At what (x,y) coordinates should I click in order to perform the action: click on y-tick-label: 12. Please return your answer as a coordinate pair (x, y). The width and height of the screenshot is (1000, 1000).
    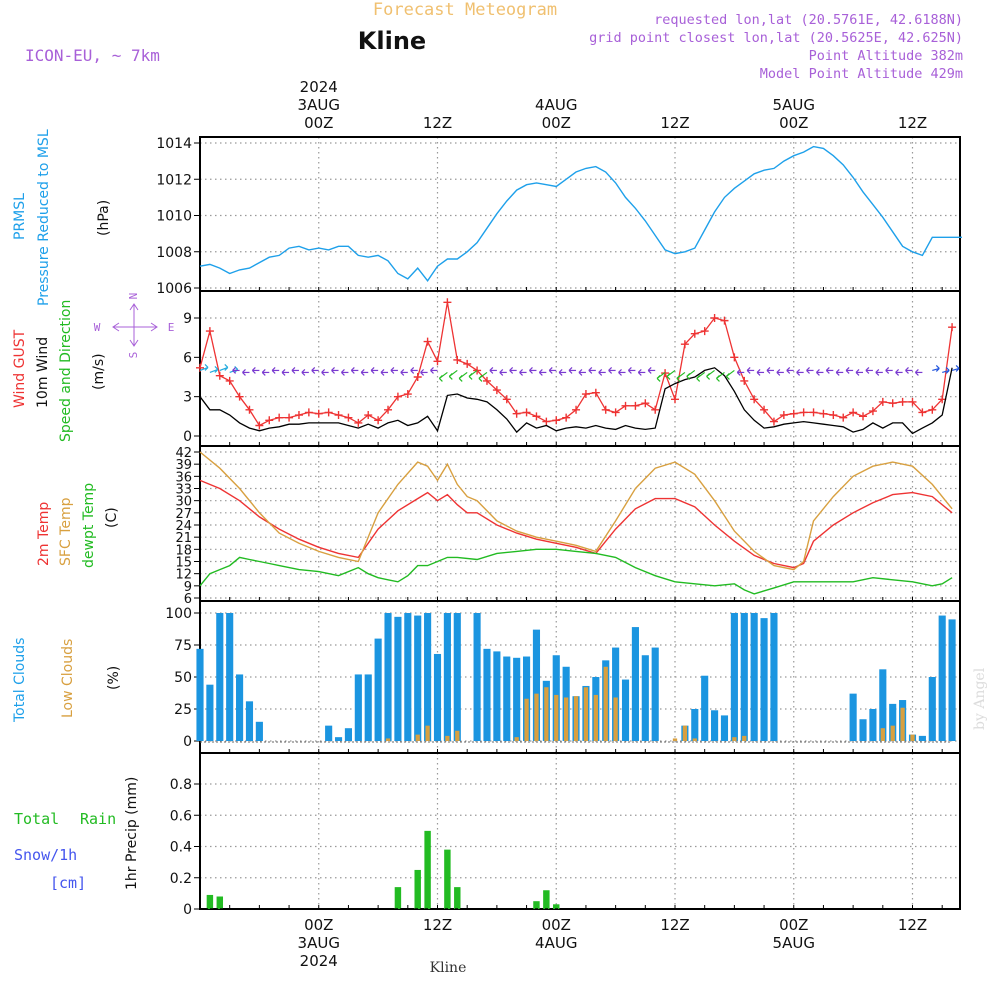
    Looking at the image, I should click on (183, 575).